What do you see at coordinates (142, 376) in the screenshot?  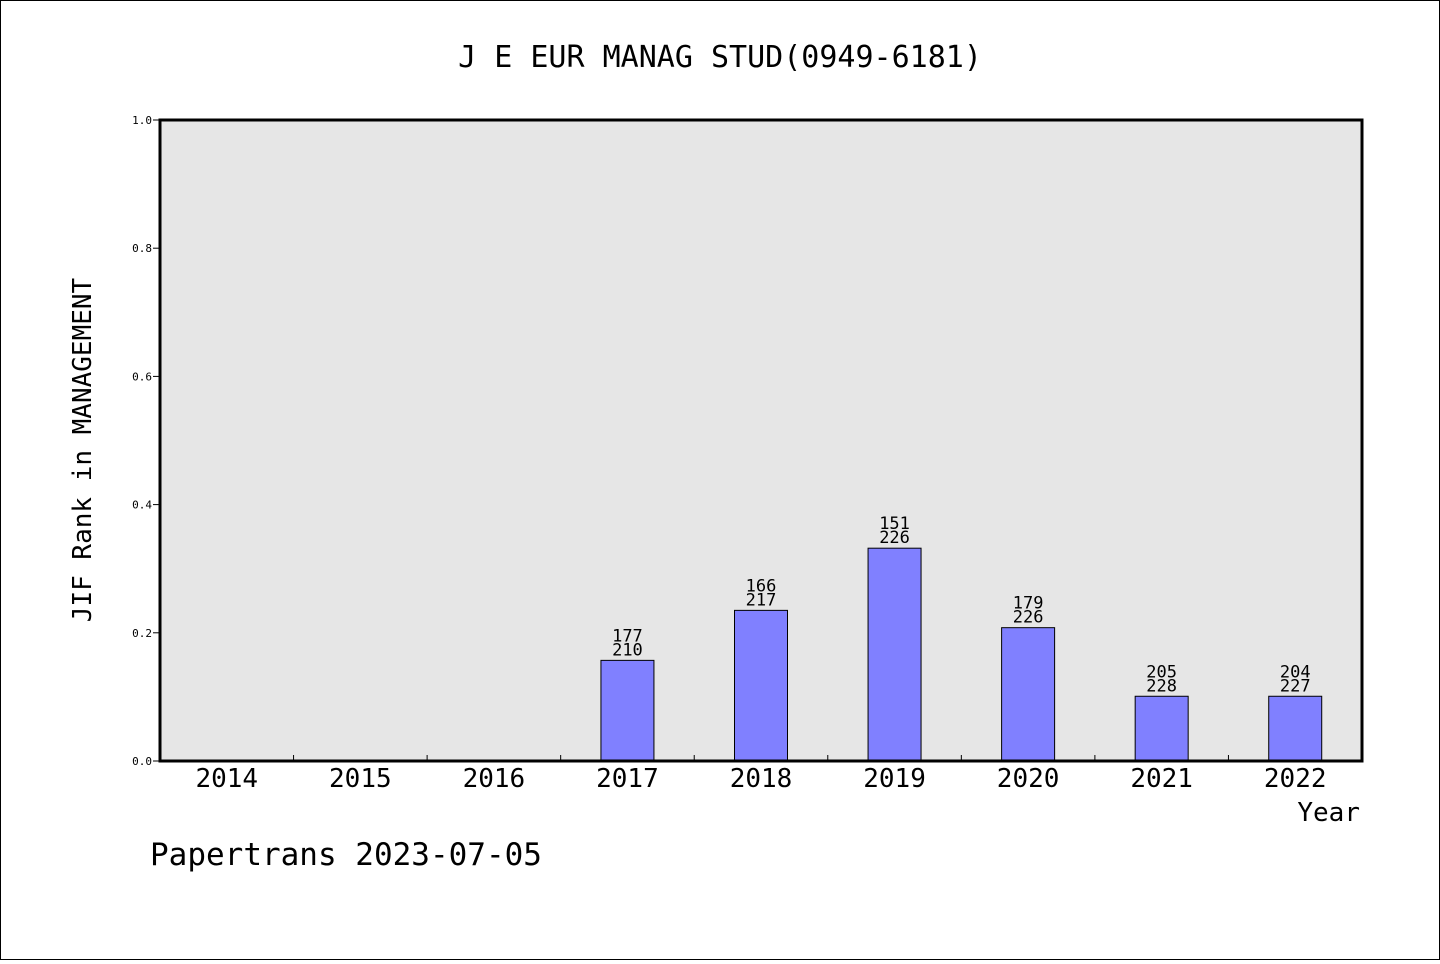 I see `y-tick-label: 0.6` at bounding box center [142, 376].